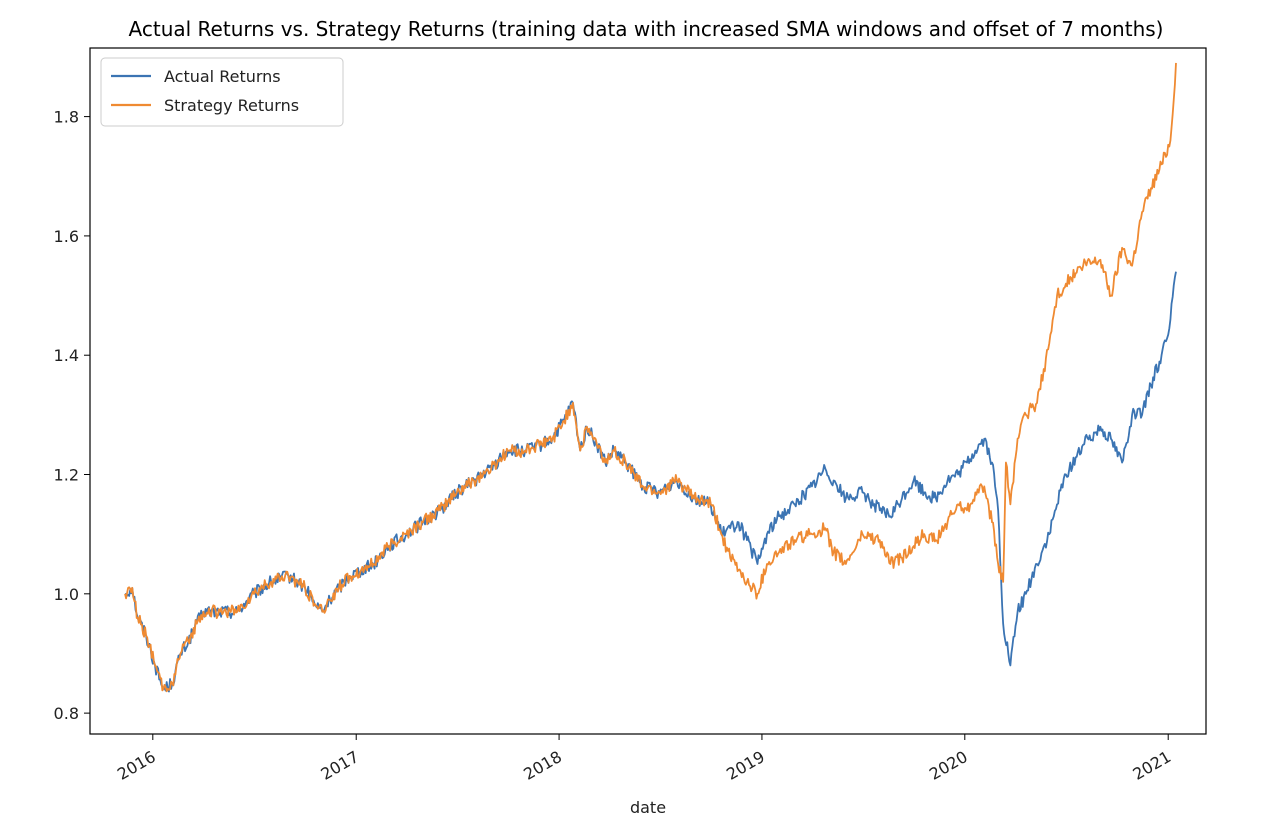 The image size is (1286, 828). I want to click on legend-box, so click(222, 92).